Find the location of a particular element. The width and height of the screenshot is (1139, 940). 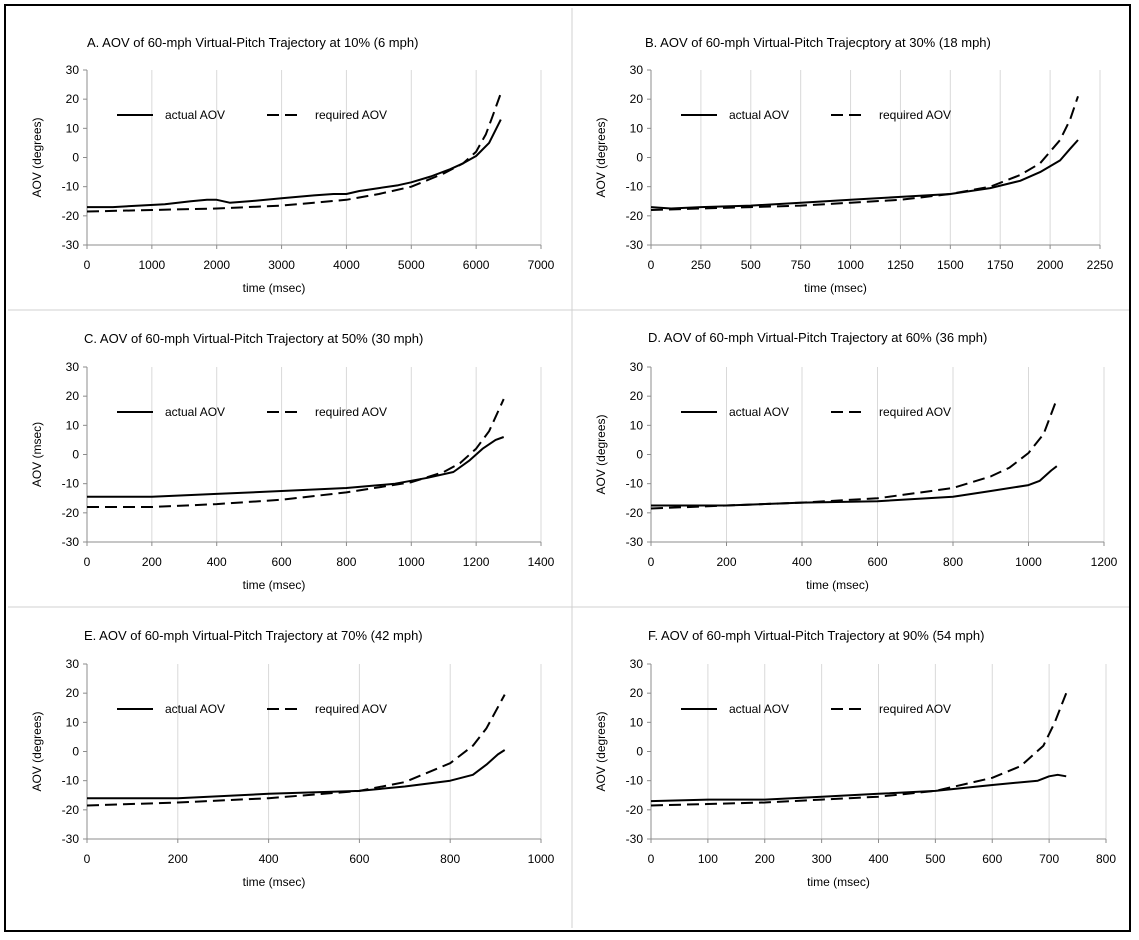

x-tick-label: 300 is located at coordinates (822, 859).